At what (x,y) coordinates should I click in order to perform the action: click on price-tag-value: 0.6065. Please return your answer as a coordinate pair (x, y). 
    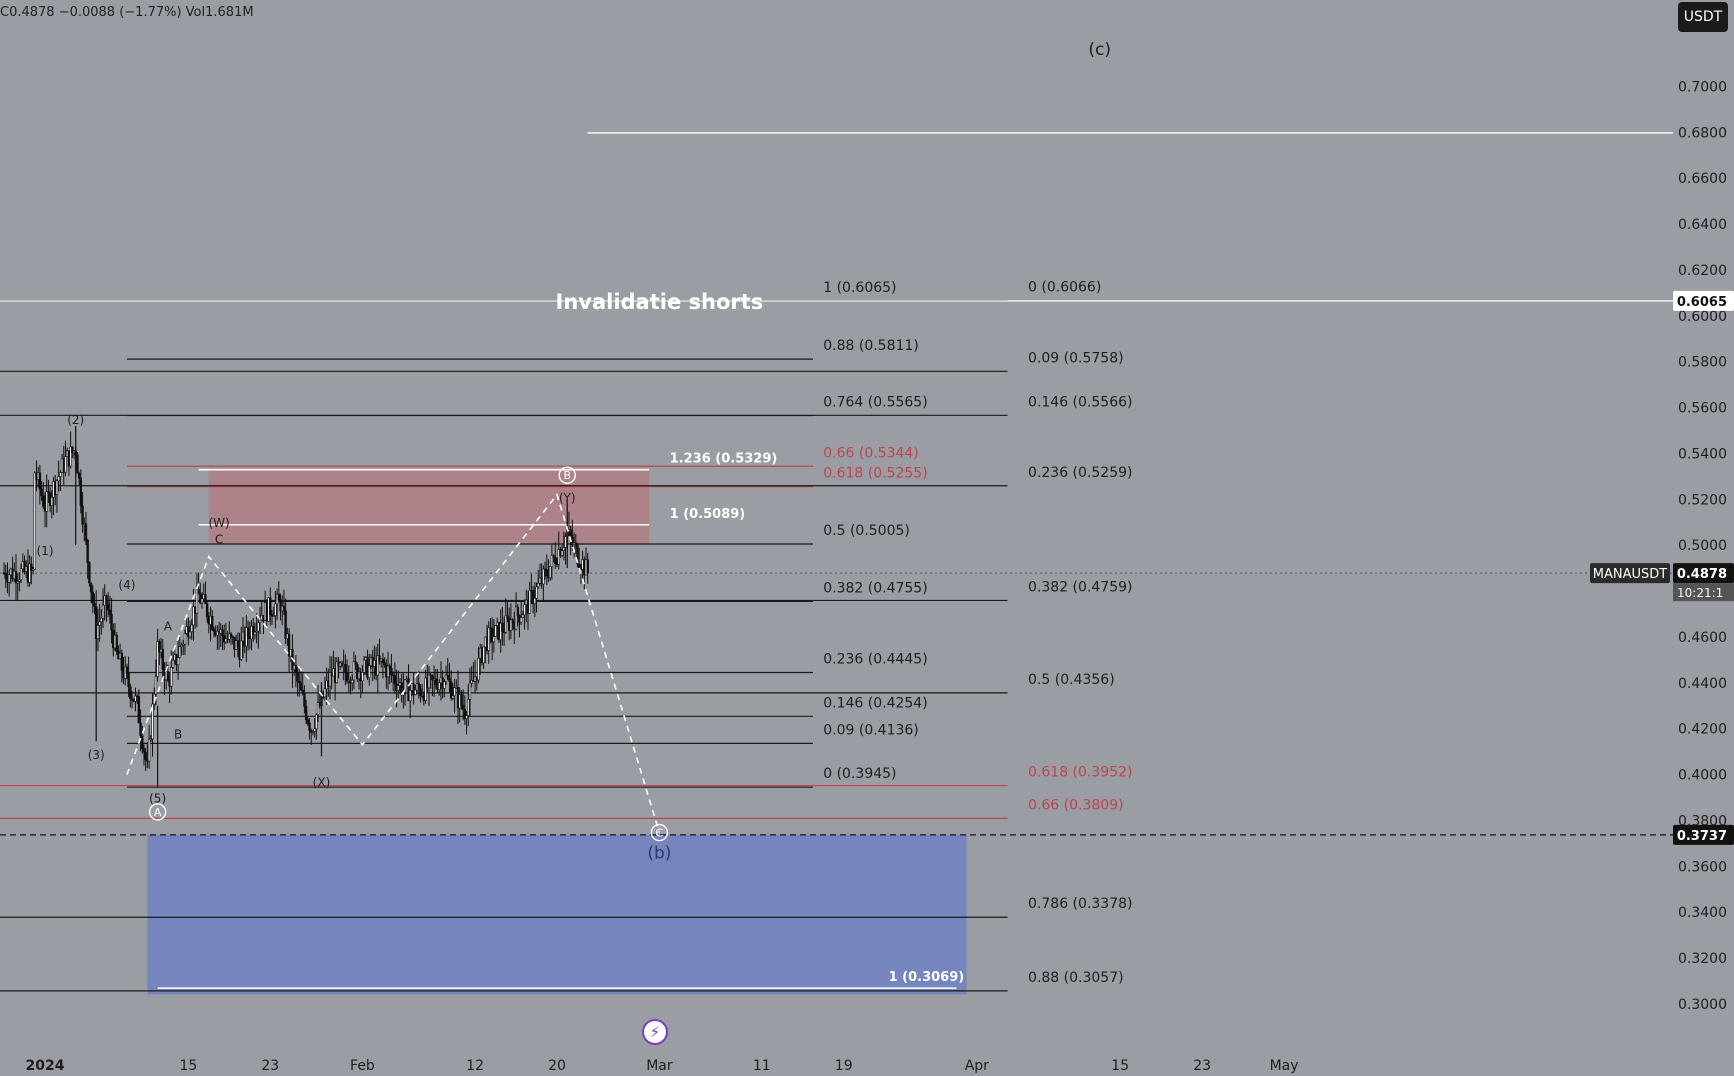
    Looking at the image, I should click on (1702, 302).